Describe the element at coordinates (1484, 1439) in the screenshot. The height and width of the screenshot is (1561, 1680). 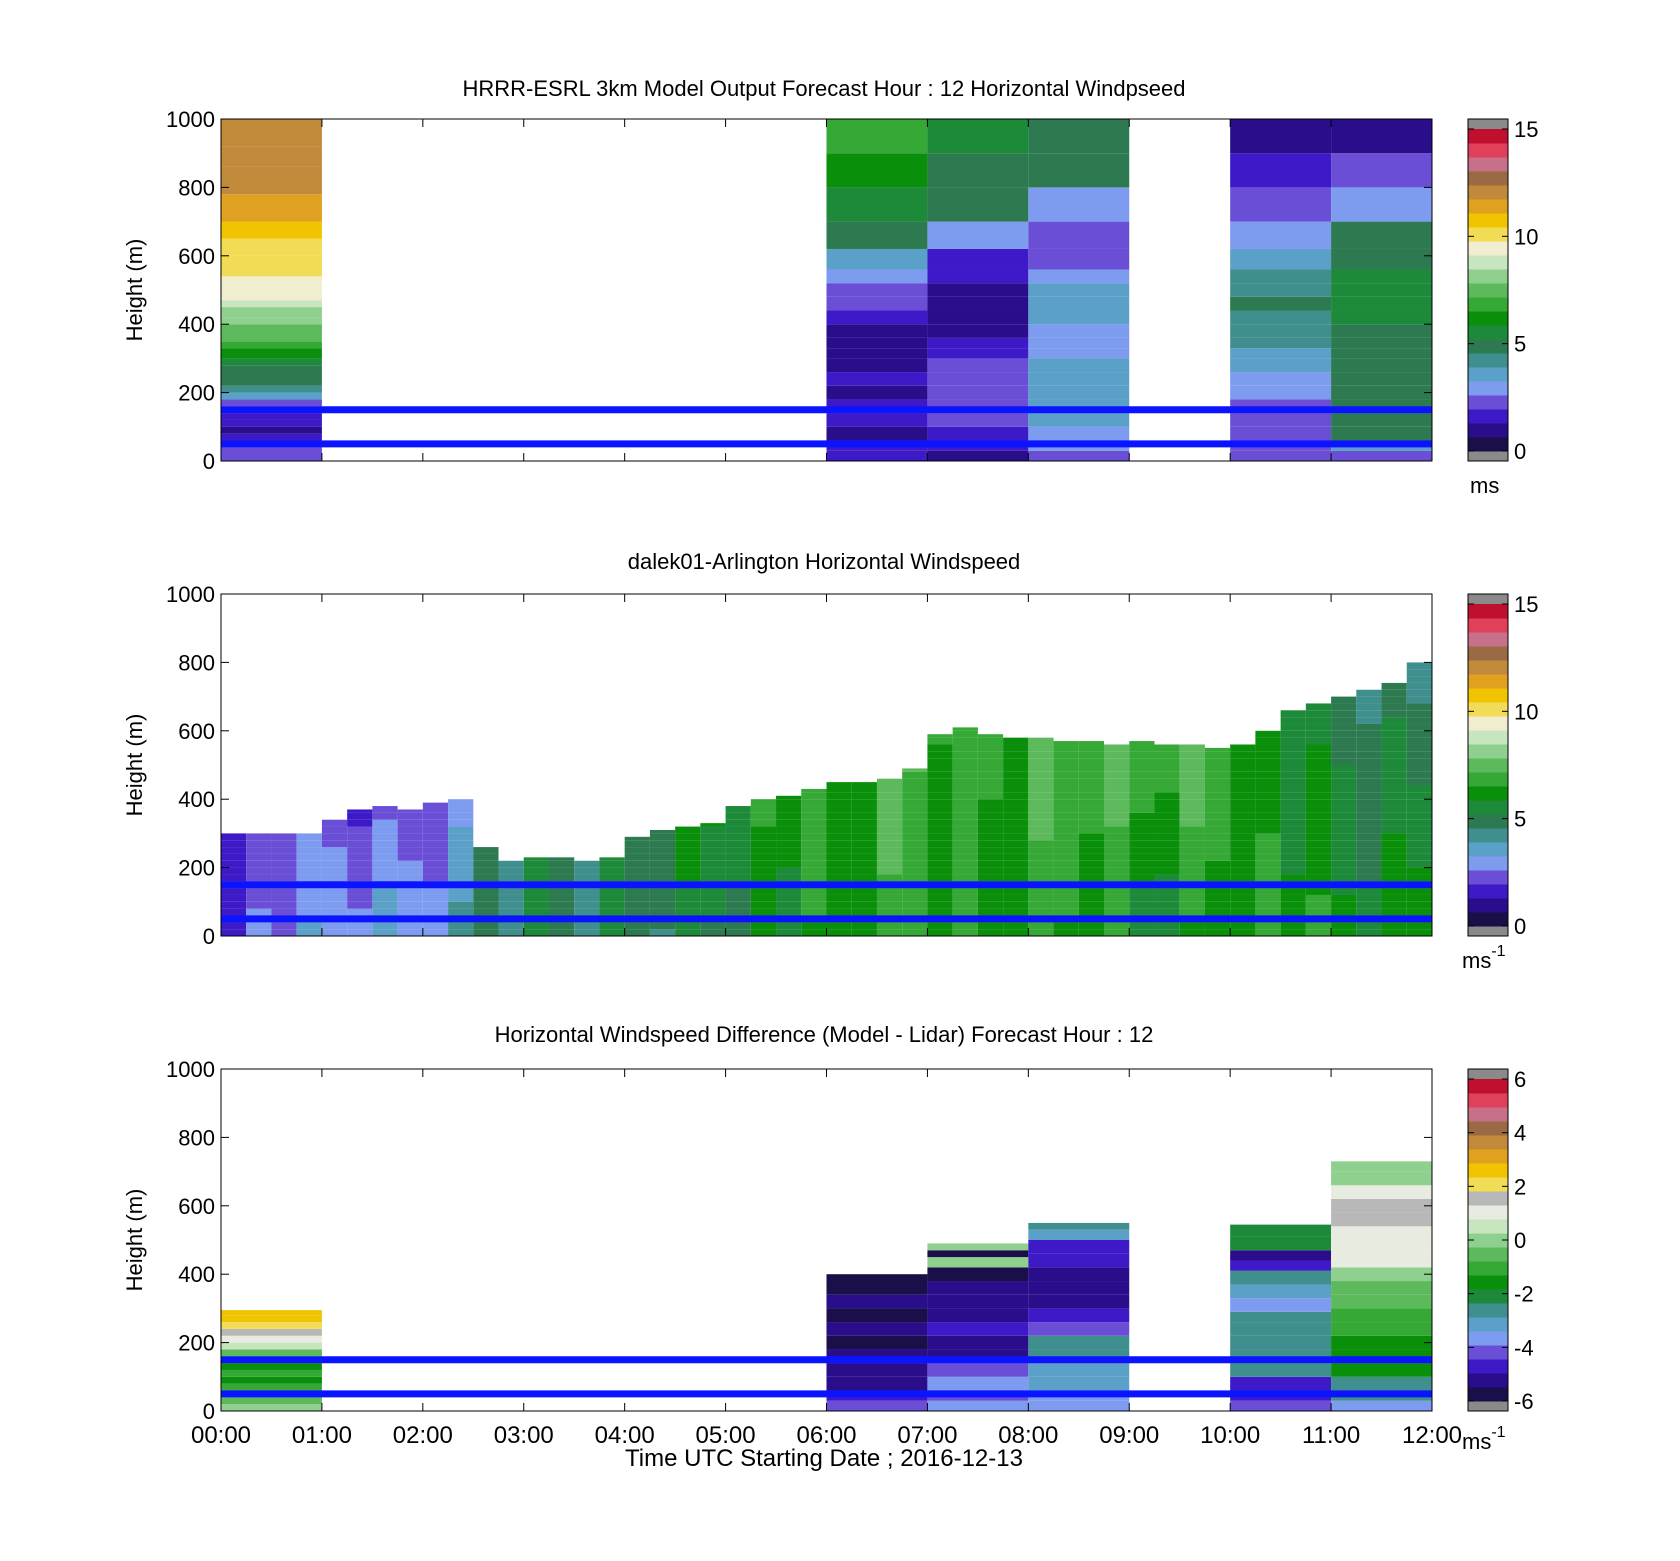
I see `difference-colorbar-unit: ms-1` at that location.